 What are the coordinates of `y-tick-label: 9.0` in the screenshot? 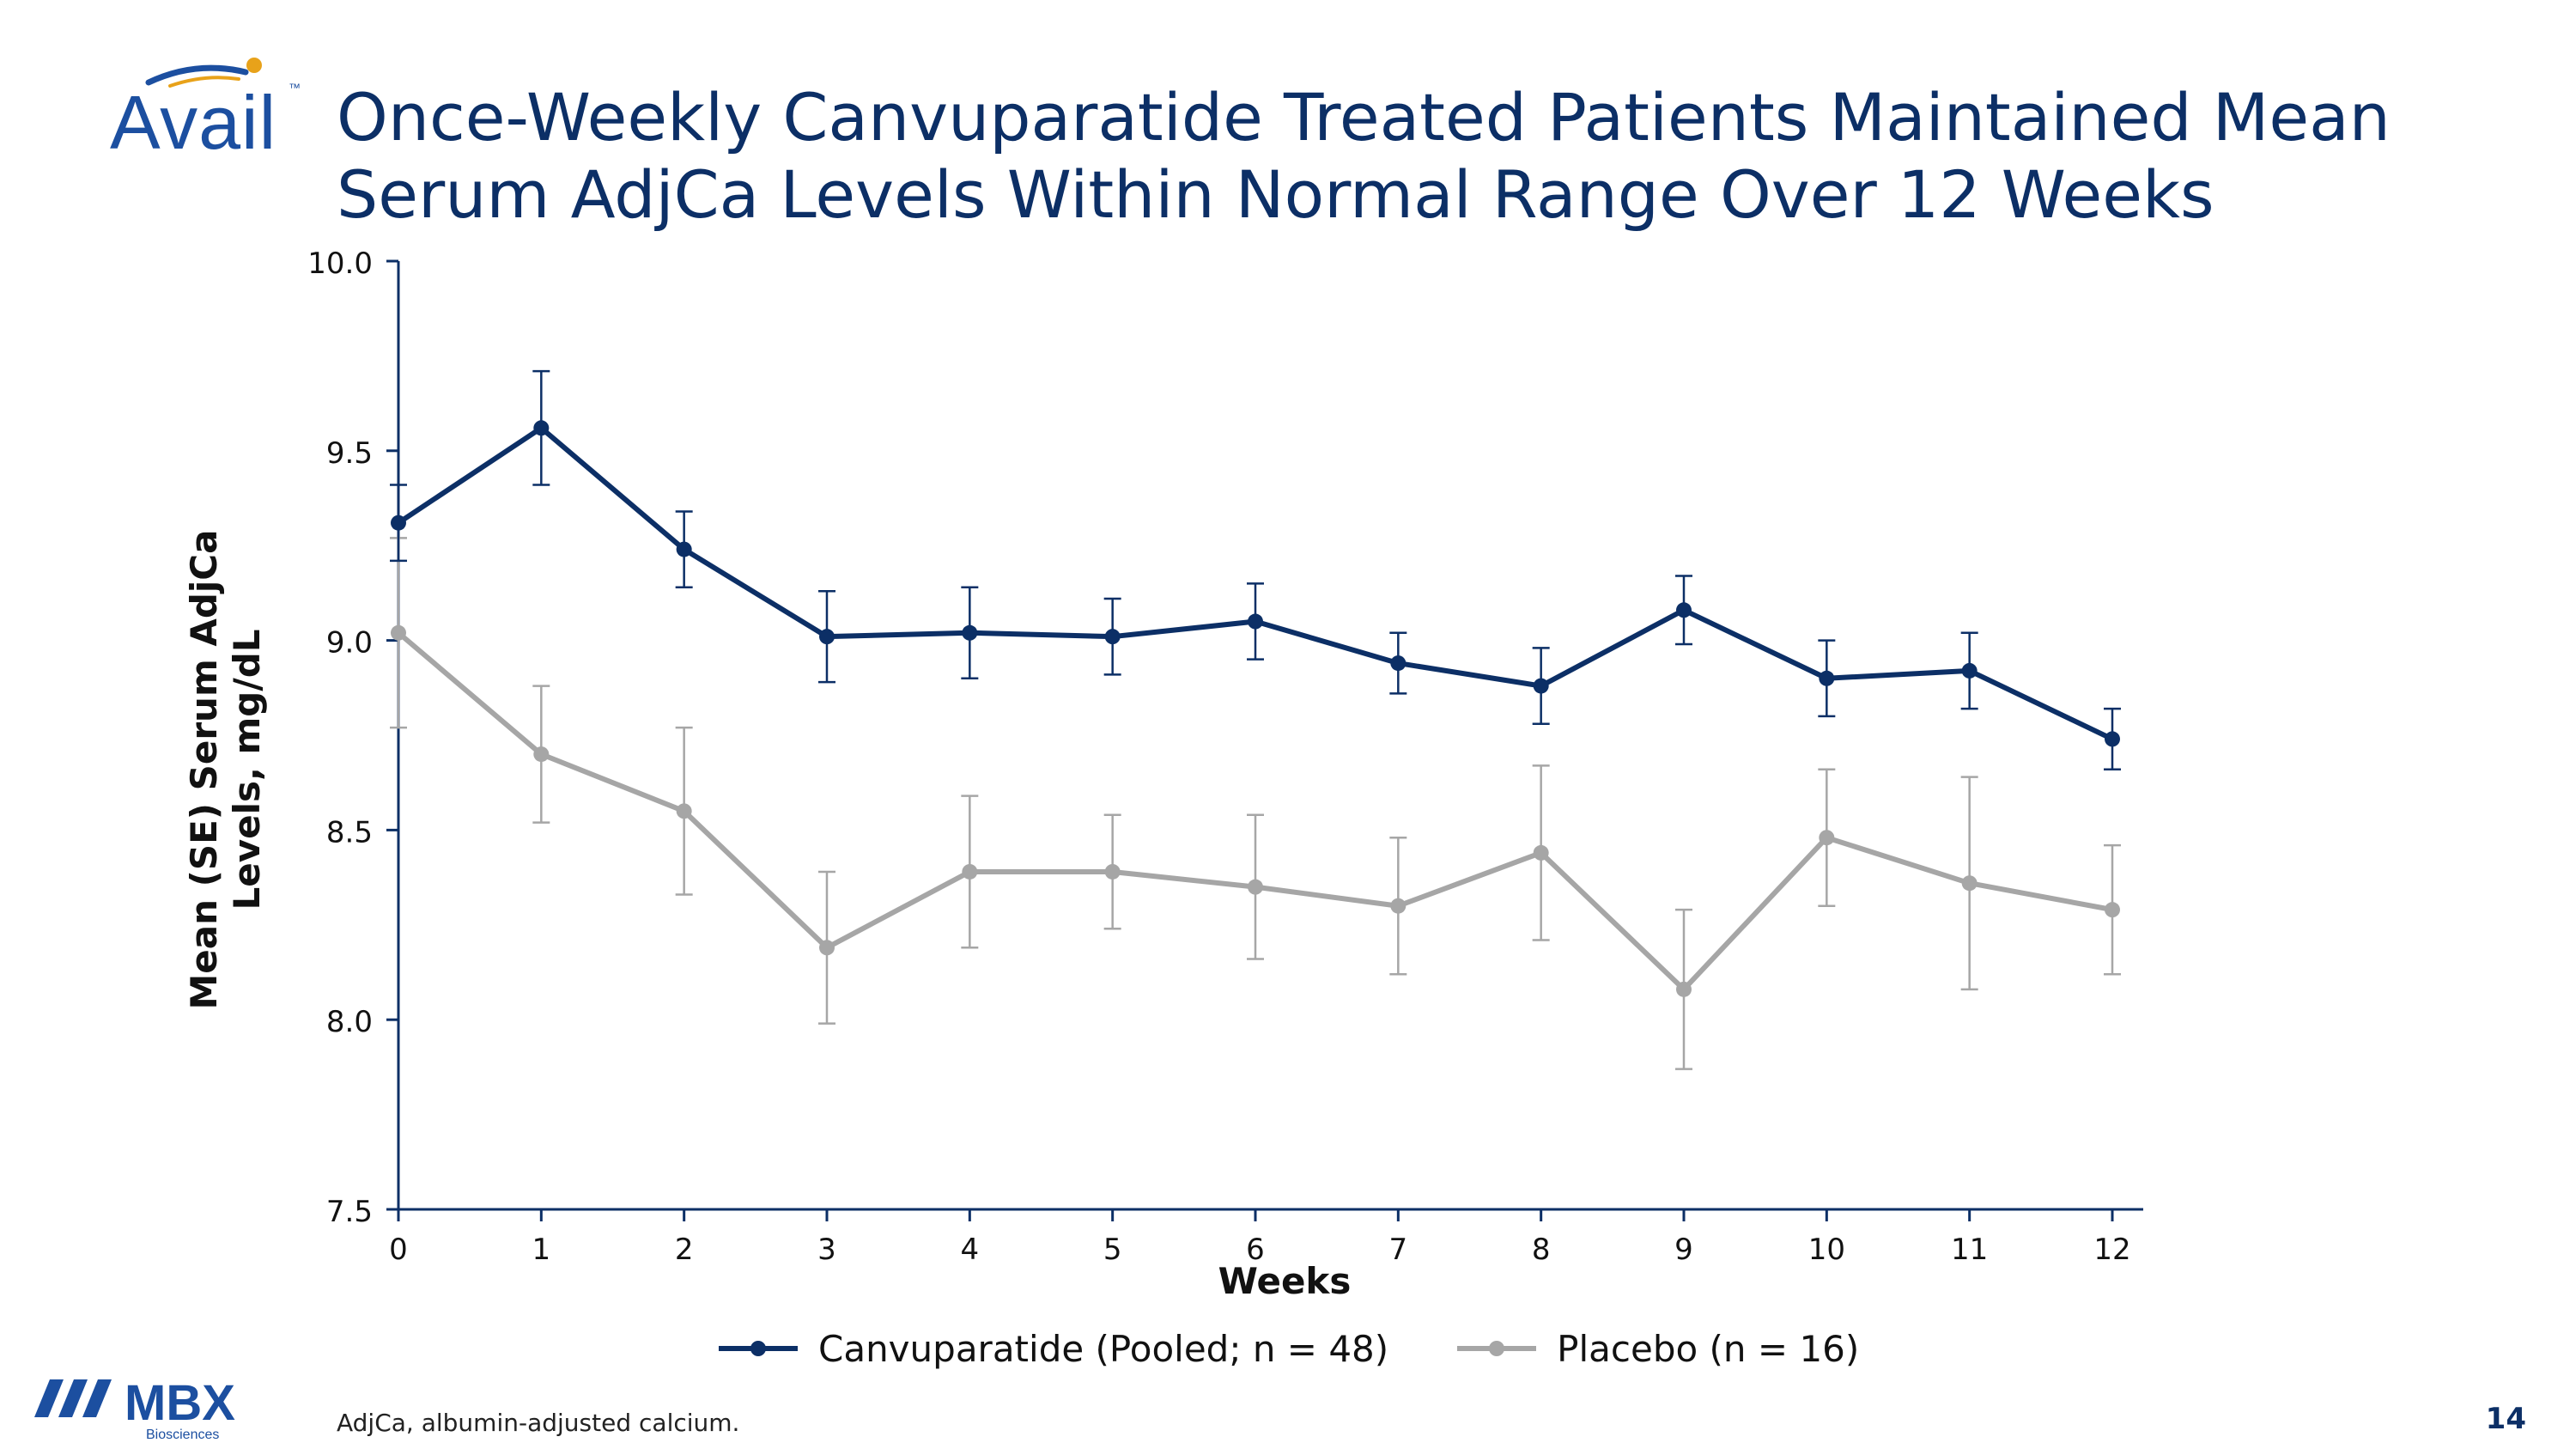 It's located at (349, 643).